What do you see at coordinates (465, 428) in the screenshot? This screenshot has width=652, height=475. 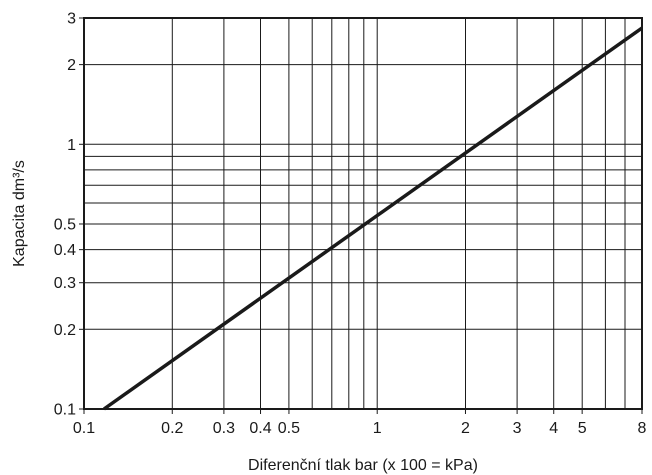 I see `x-tick-label: 2` at bounding box center [465, 428].